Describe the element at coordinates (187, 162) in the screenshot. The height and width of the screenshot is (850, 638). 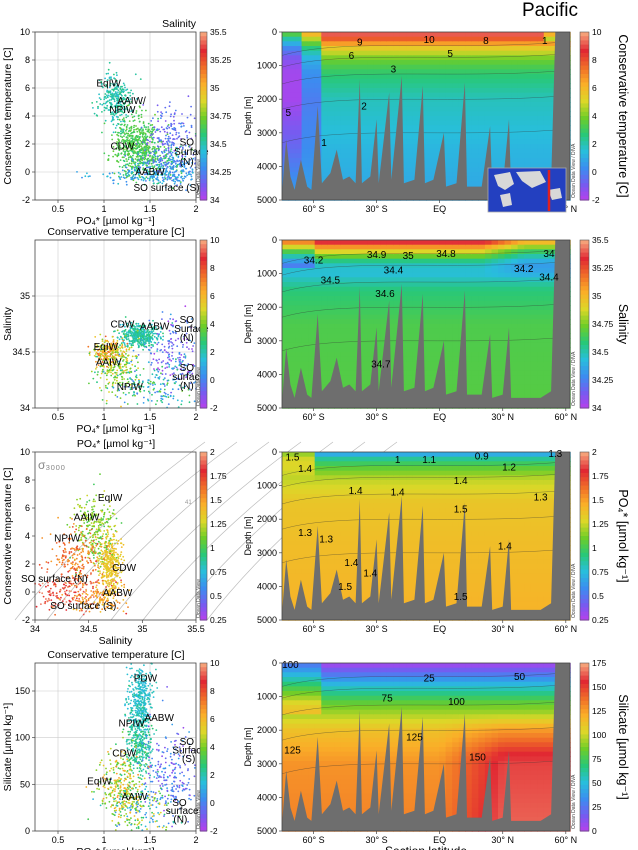
I see `water-mass-label: (N)` at that location.